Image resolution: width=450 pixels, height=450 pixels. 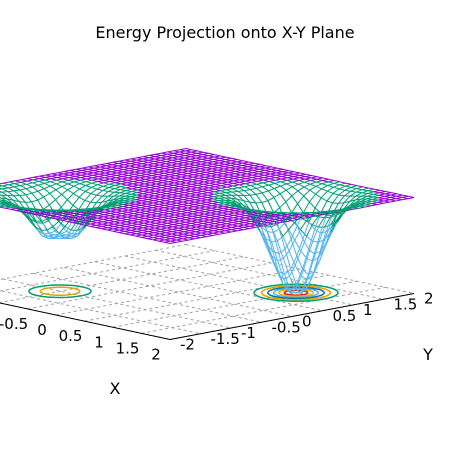 I want to click on grid-line-y, so click(x=300, y=269).